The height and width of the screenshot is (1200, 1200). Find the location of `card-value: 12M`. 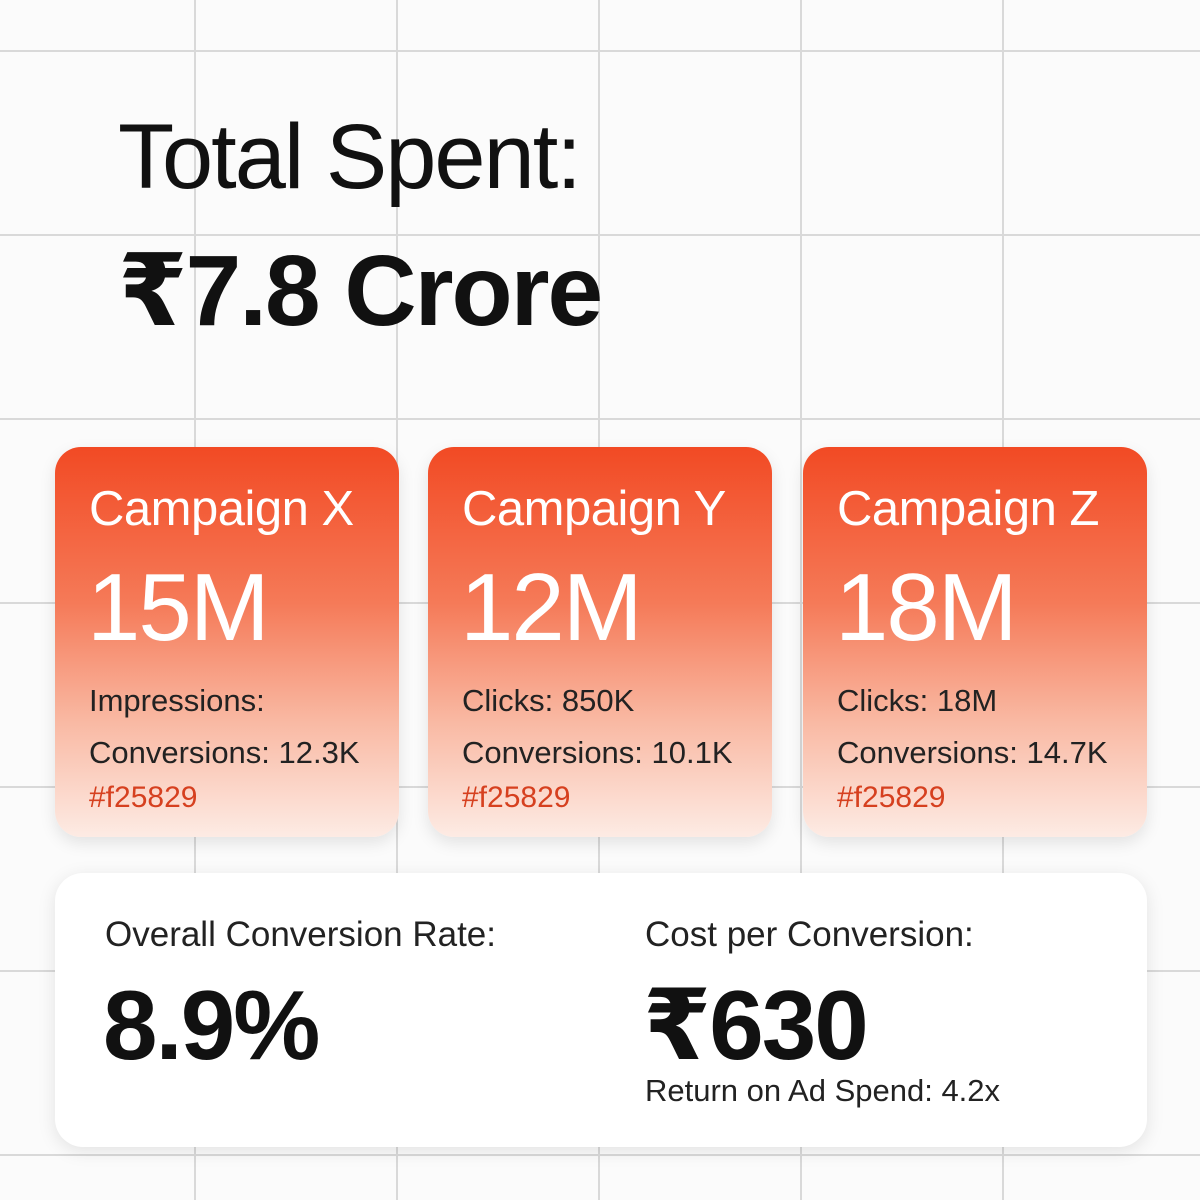

card-value: 12M is located at coordinates (551, 607).